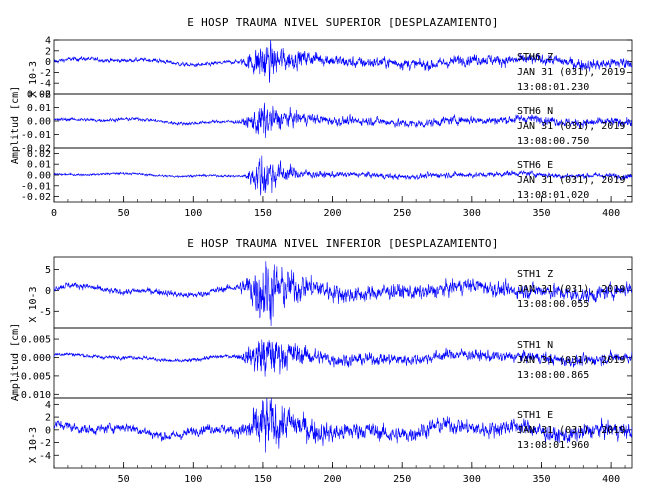 The image size is (650, 500). What do you see at coordinates (36, 358) in the screenshot?
I see `y-tick-label: 0.000` at bounding box center [36, 358].